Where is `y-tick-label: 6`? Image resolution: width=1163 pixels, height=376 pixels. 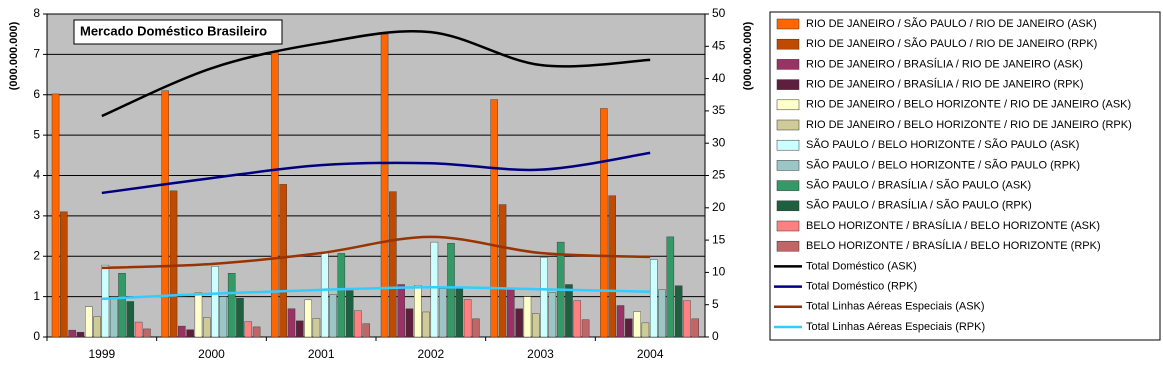
y-tick-label: 6 is located at coordinates (36, 94).